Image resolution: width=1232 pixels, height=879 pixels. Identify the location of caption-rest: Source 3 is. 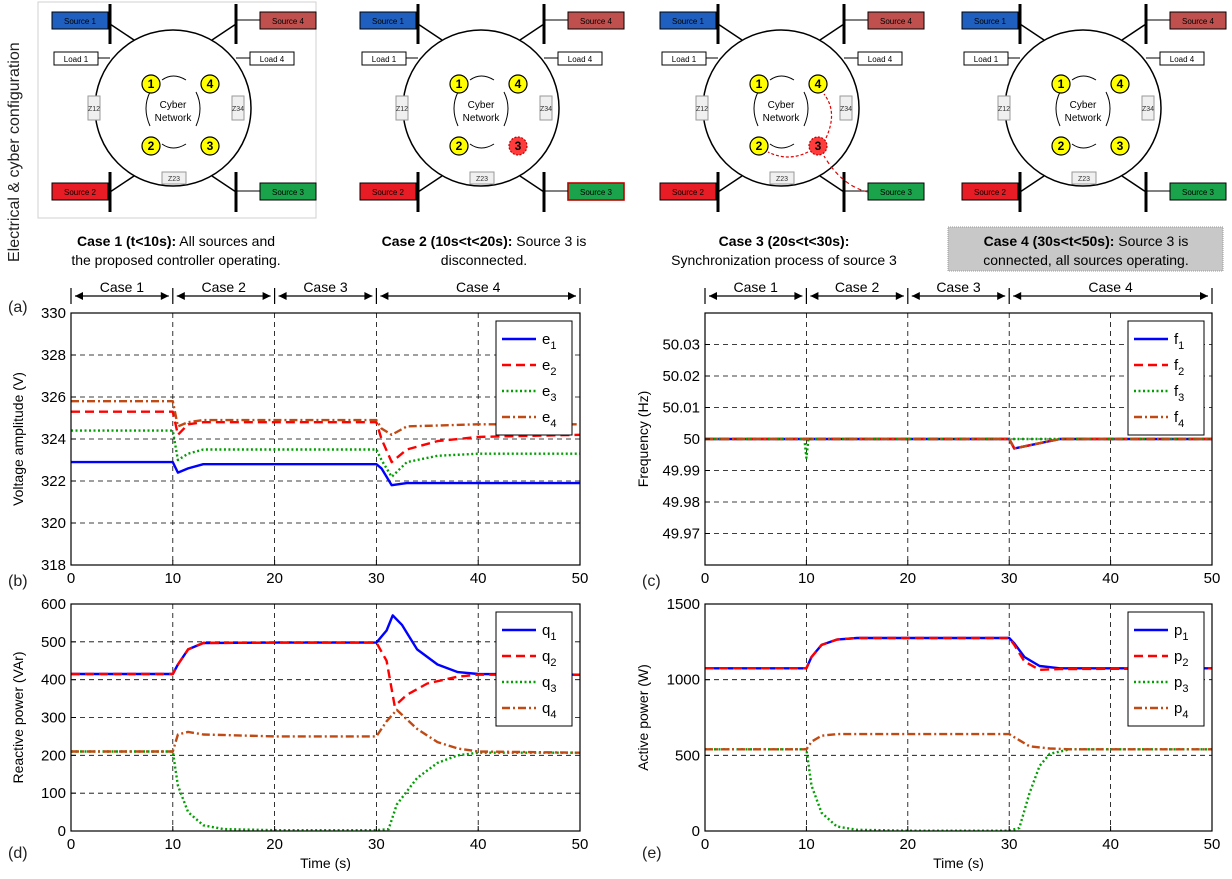
(549, 241).